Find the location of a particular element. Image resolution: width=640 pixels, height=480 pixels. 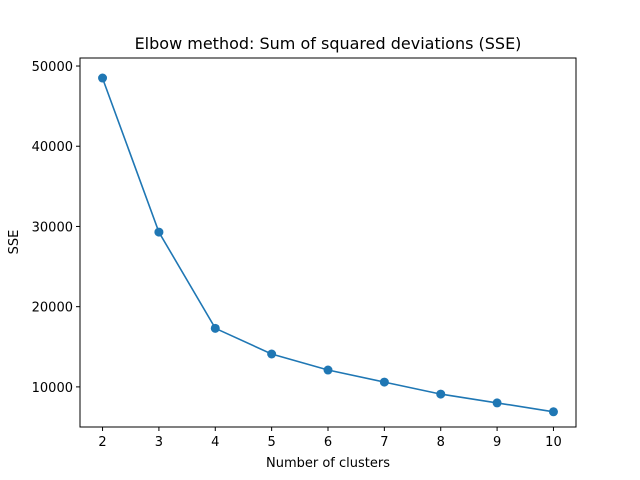

y-tick-label: 30000 is located at coordinates (52, 227).